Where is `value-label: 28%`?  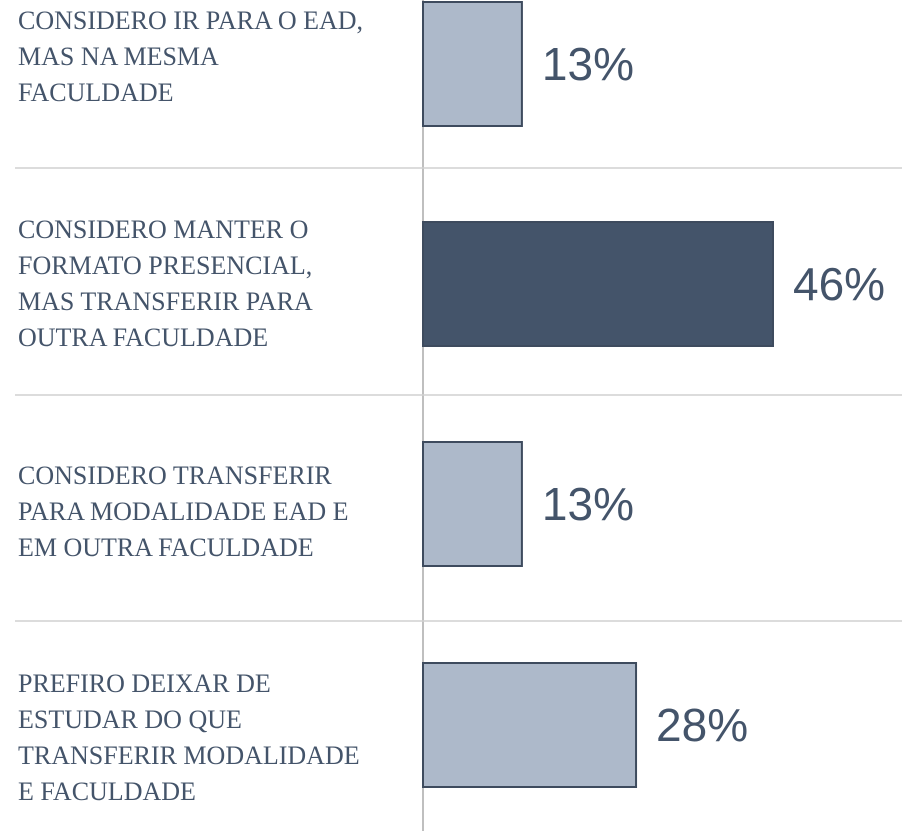 value-label: 28% is located at coordinates (702, 725).